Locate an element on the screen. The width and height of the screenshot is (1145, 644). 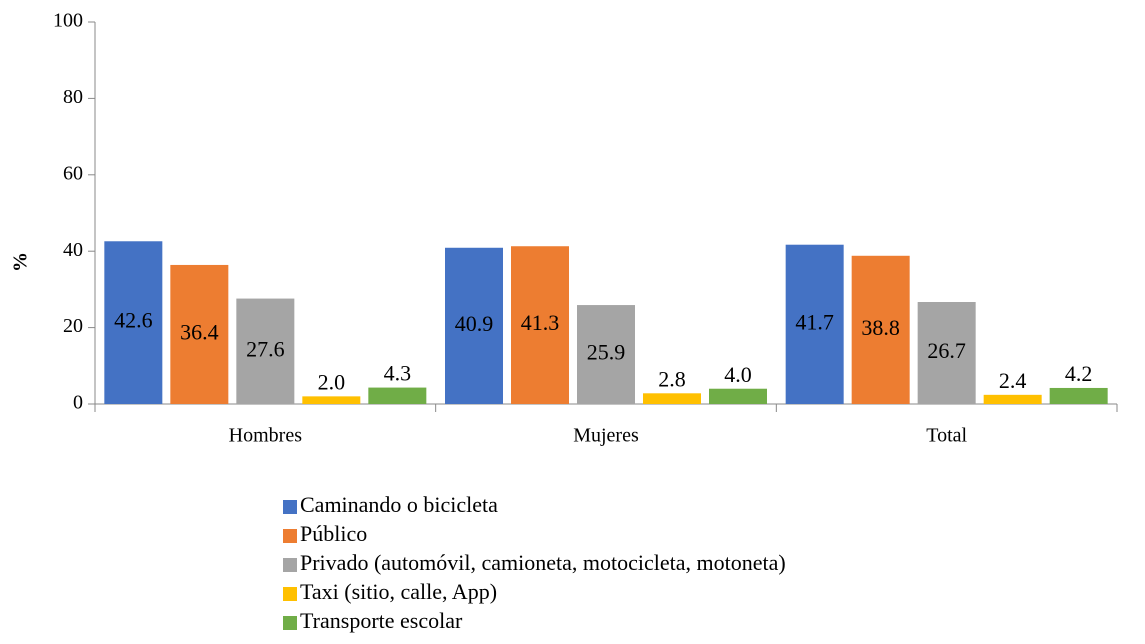
data-label: 4.0 is located at coordinates (738, 374).